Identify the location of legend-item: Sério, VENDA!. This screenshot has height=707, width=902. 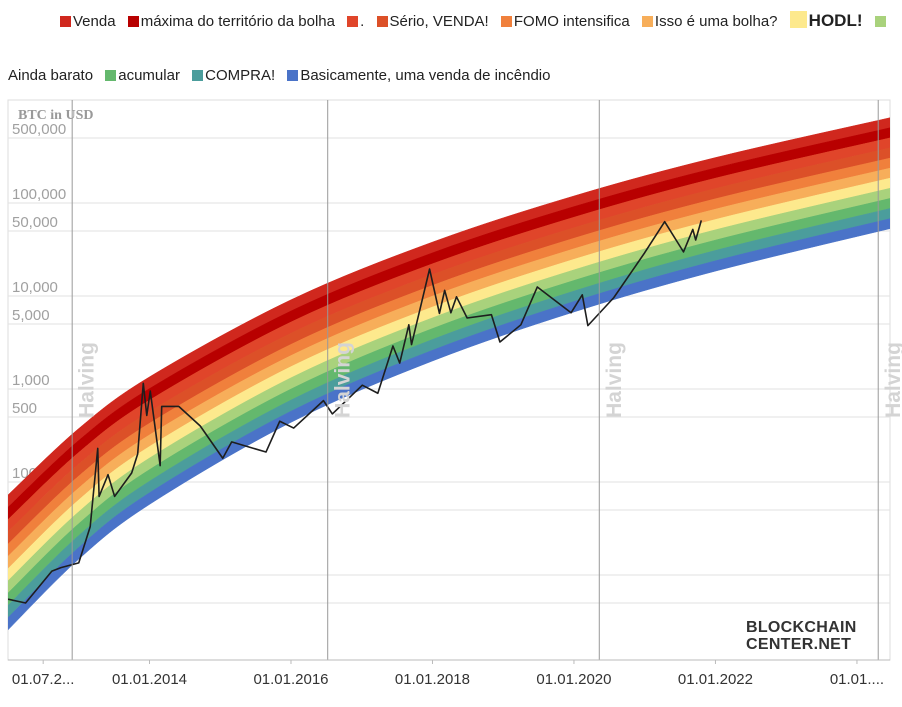
(432, 21).